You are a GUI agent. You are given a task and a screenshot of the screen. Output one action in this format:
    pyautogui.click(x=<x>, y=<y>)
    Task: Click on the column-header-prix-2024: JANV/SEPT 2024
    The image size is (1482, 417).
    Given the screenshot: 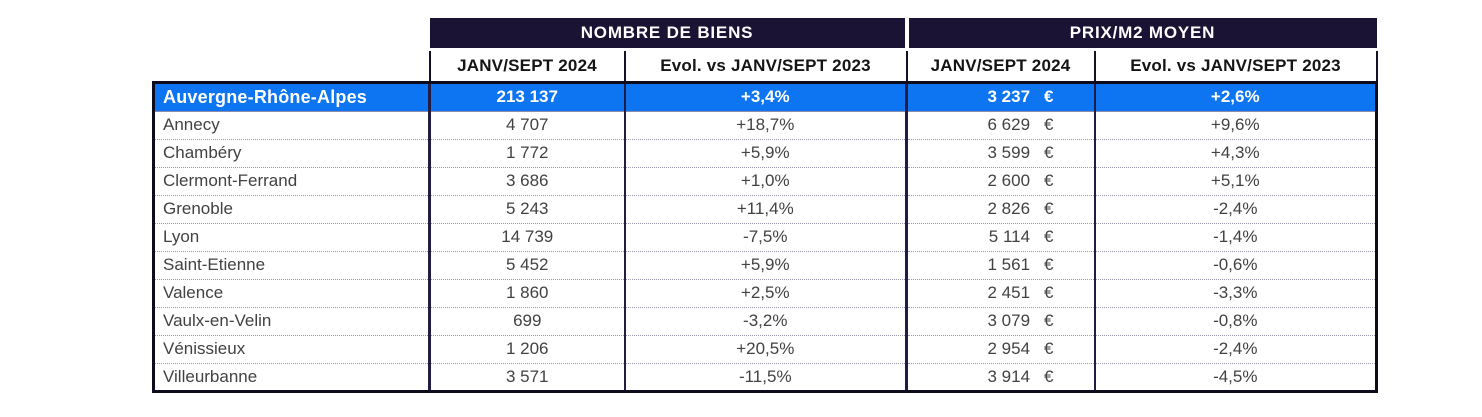 What is the action you would take?
    pyautogui.click(x=1000, y=65)
    